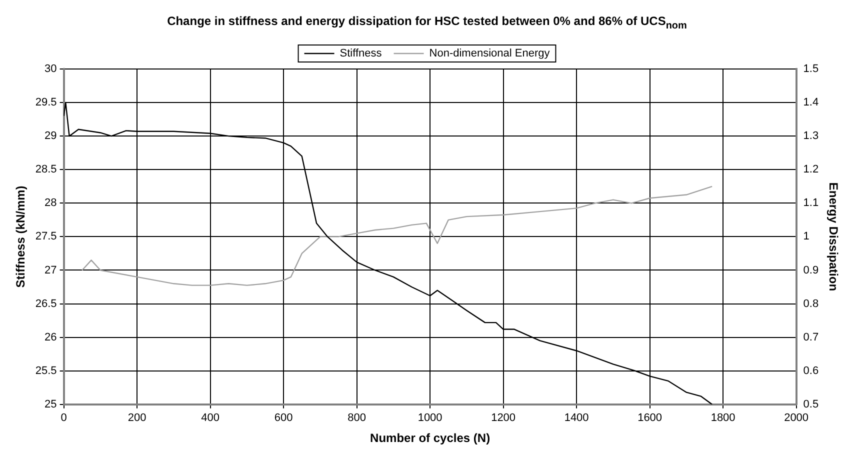 This screenshot has width=854, height=454. Describe the element at coordinates (650, 418) in the screenshot. I see `x-tick-label: 1600` at that location.